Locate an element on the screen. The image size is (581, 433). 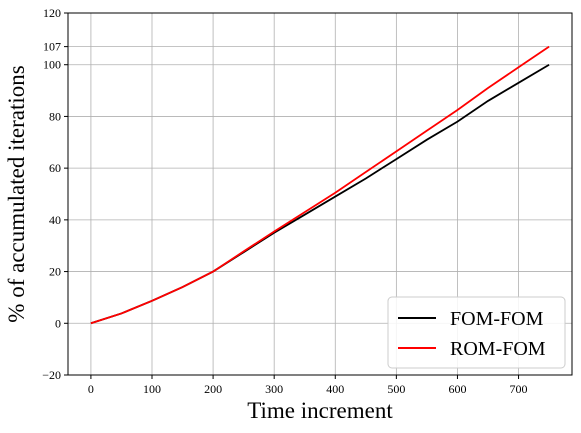
y-tick-label: 0 is located at coordinates (58, 323).